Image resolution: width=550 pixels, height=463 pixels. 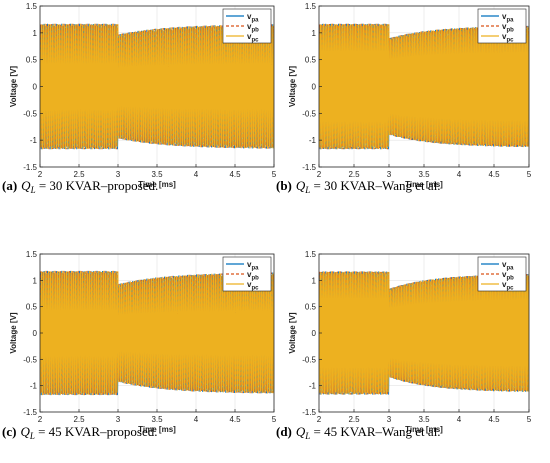 What do you see at coordinates (80, 432) in the screenshot?
I see `panel-caption: (c) QL = 45 KVAR–proposed.` at bounding box center [80, 432].